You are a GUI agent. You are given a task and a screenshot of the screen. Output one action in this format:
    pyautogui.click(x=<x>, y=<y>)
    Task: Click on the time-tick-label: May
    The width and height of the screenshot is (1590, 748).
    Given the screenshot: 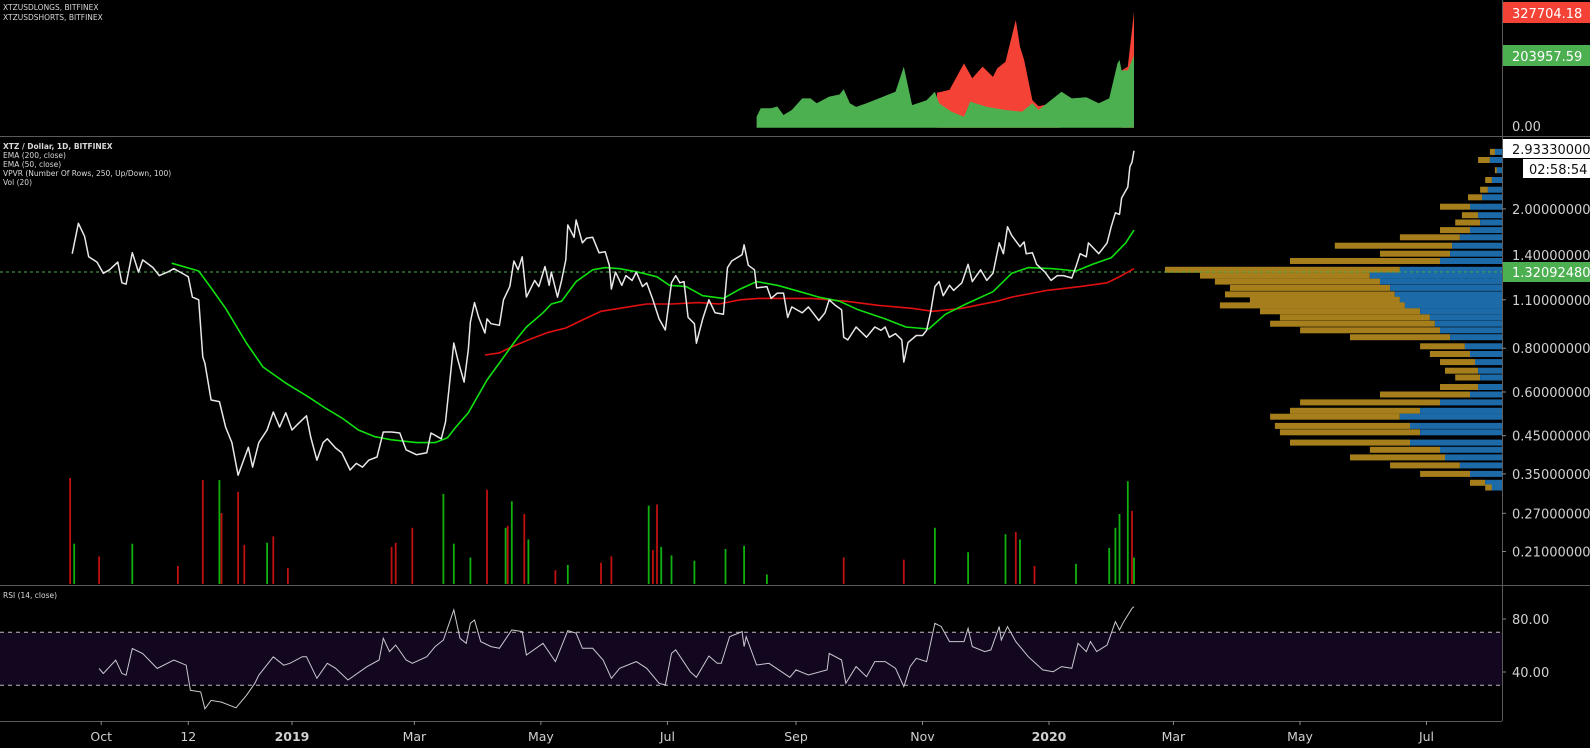 What is the action you would take?
    pyautogui.click(x=1300, y=736)
    